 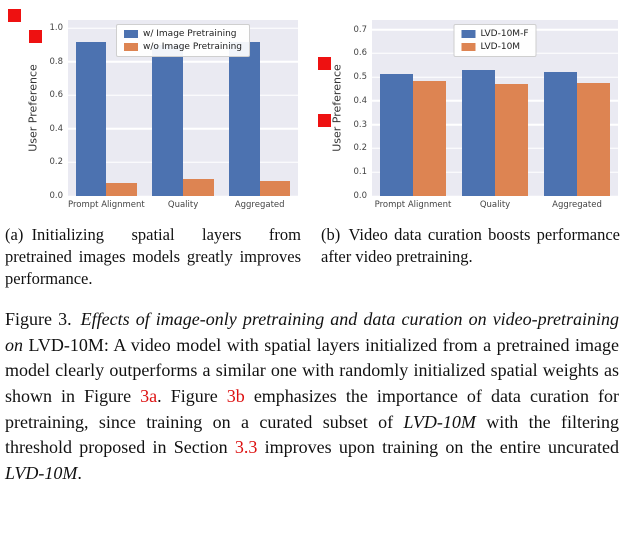 What do you see at coordinates (198, 187) in the screenshot?
I see `bar-w-o-image-pretraining-quality` at bounding box center [198, 187].